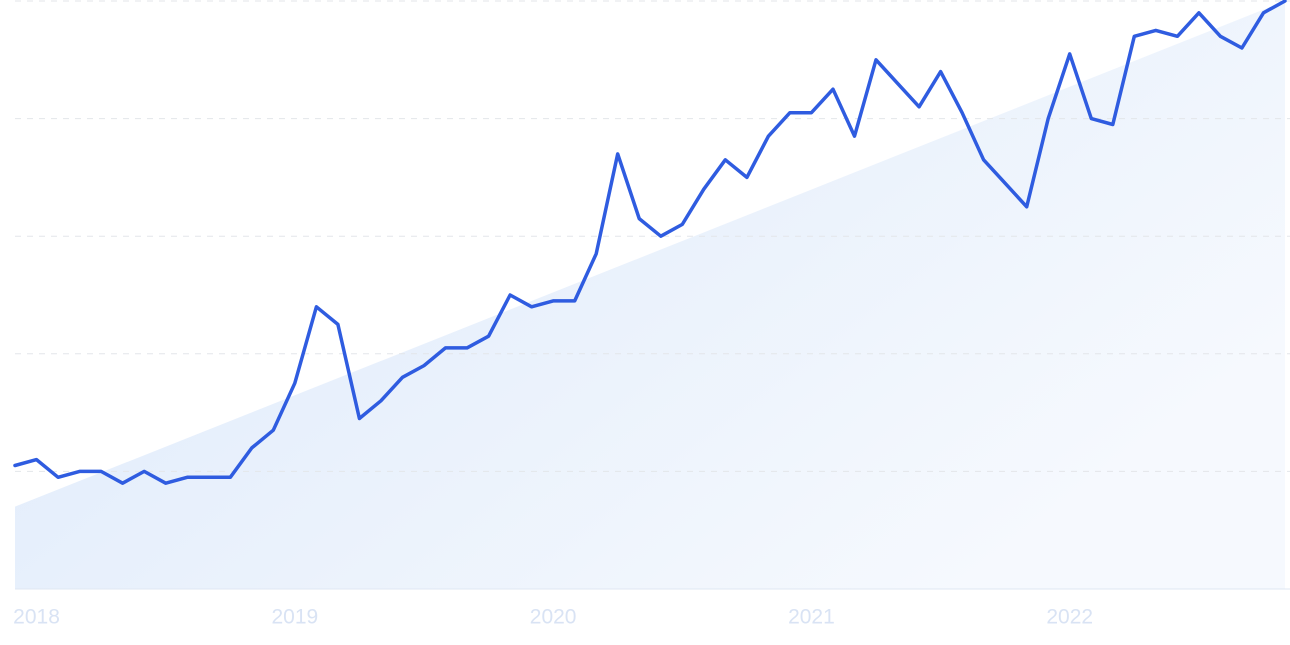 The image size is (1290, 645). What do you see at coordinates (553, 617) in the screenshot?
I see `x-tick-label: 2020` at bounding box center [553, 617].